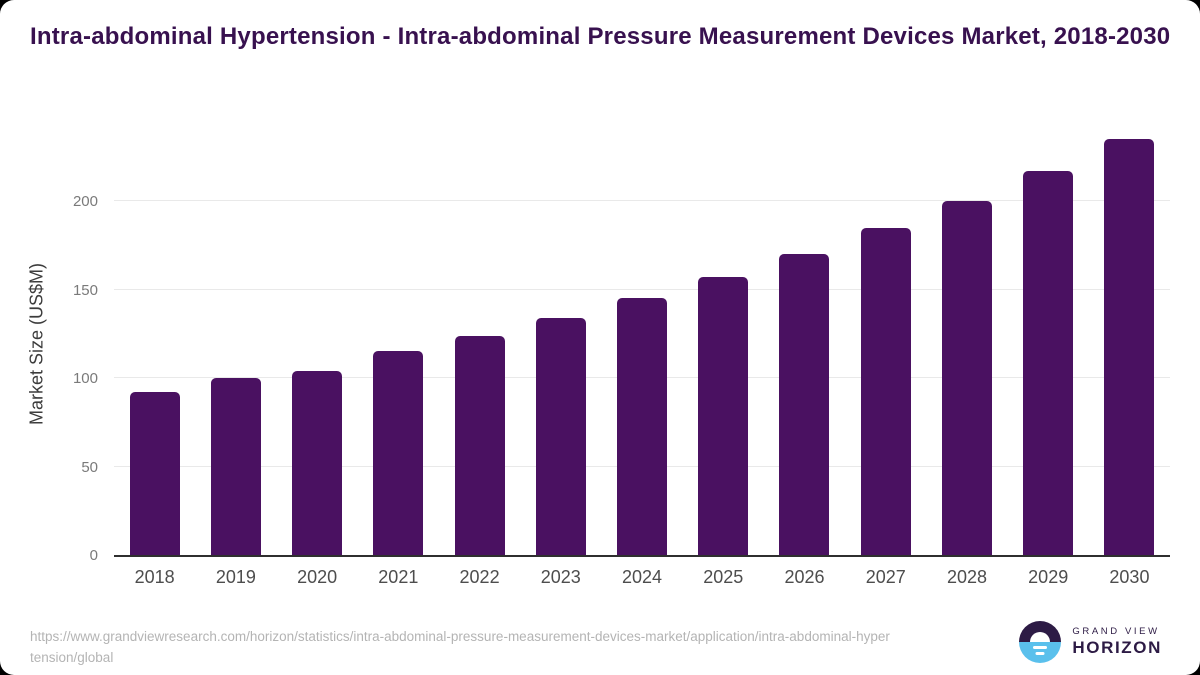 This screenshot has height=675, width=1200. Describe the element at coordinates (966, 378) in the screenshot. I see `bar-2028` at that location.